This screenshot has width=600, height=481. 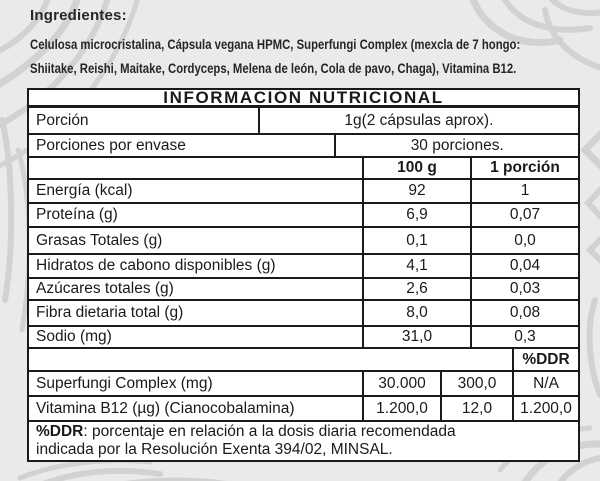 What do you see at coordinates (303, 338) in the screenshot?
I see `nutrient-row-sodio: Sodio (mg) 31,0 0,3` at bounding box center [303, 338].